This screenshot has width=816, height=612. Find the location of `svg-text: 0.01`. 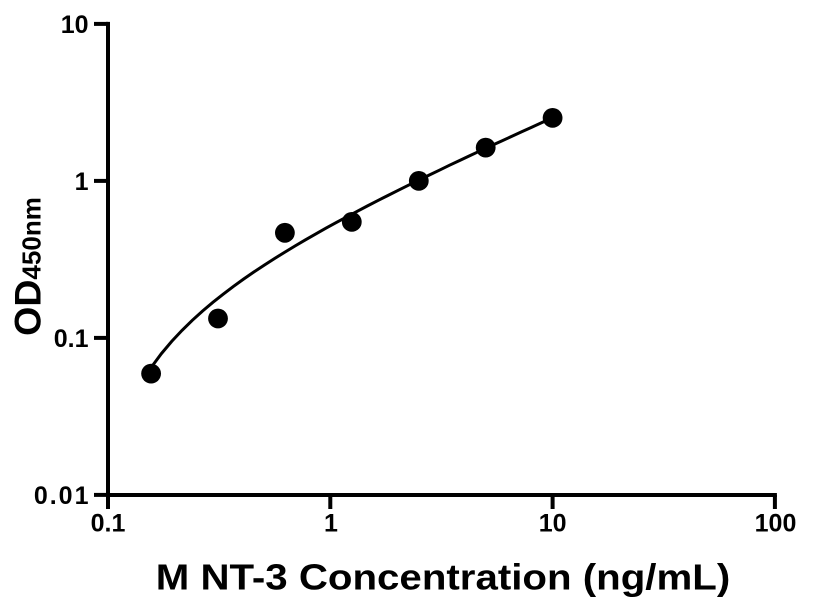

svg-text: 0.01 is located at coordinates (62, 496).